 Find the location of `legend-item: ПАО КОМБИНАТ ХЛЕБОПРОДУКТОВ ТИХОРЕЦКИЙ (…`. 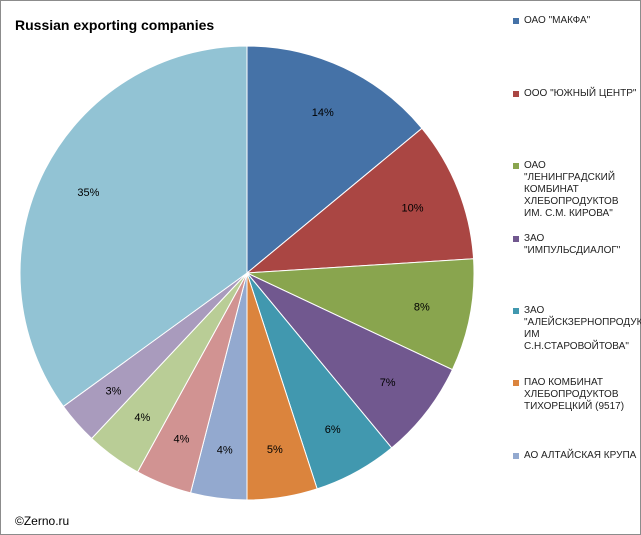

legend-item: ПАО КОМБИНАТ ХЛЕБОПРОДУКТОВ ТИХОРЕЦКИЙ (… is located at coordinates (575, 395).